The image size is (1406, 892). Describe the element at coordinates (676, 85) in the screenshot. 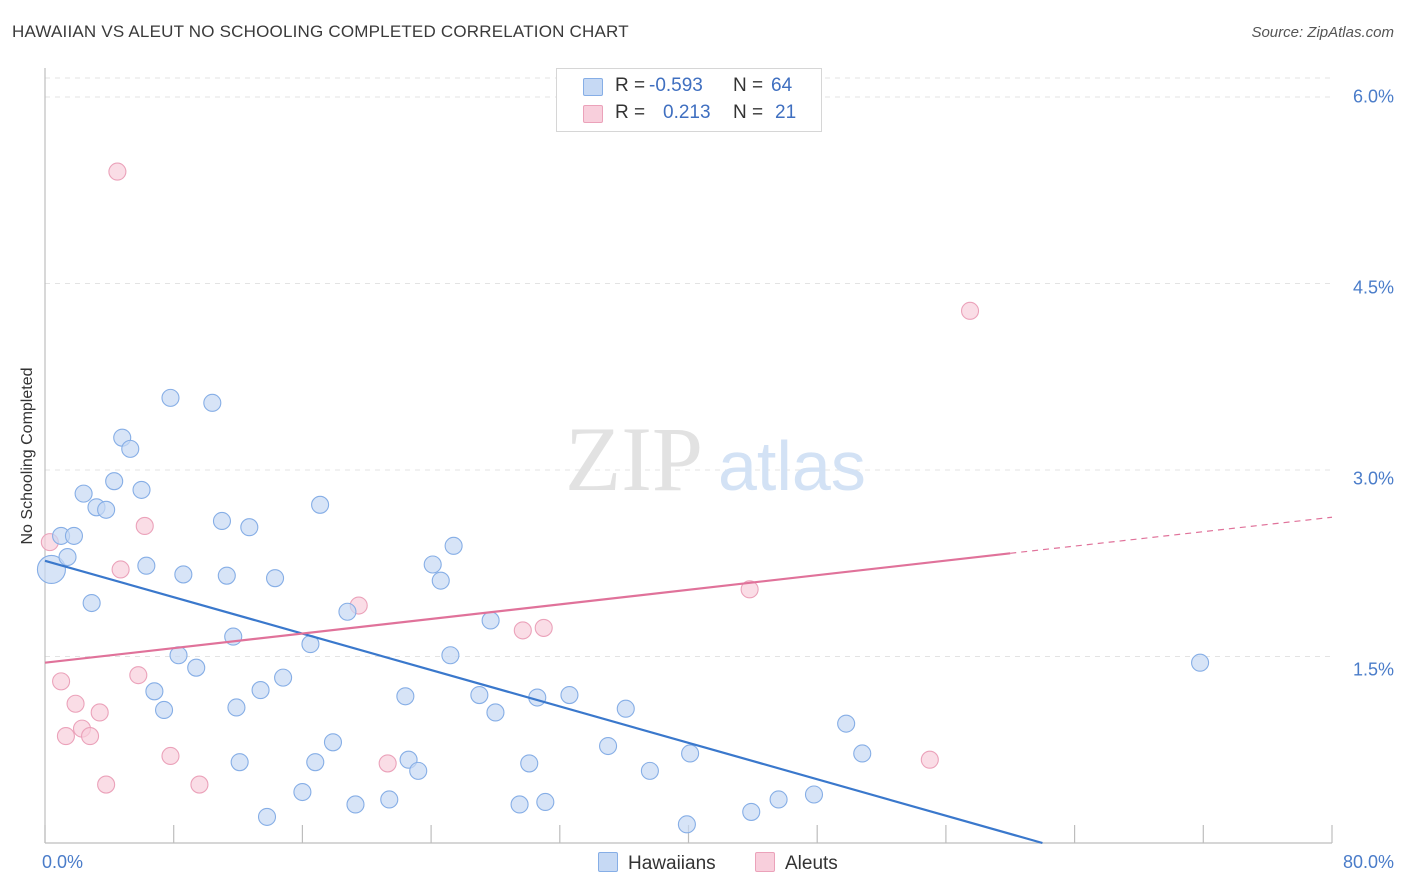

I see `r-value: -0.593` at that location.